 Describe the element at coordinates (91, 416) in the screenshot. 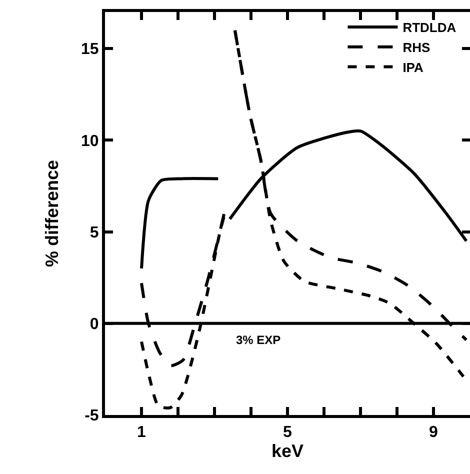

I see `y-tick-label: -5` at that location.